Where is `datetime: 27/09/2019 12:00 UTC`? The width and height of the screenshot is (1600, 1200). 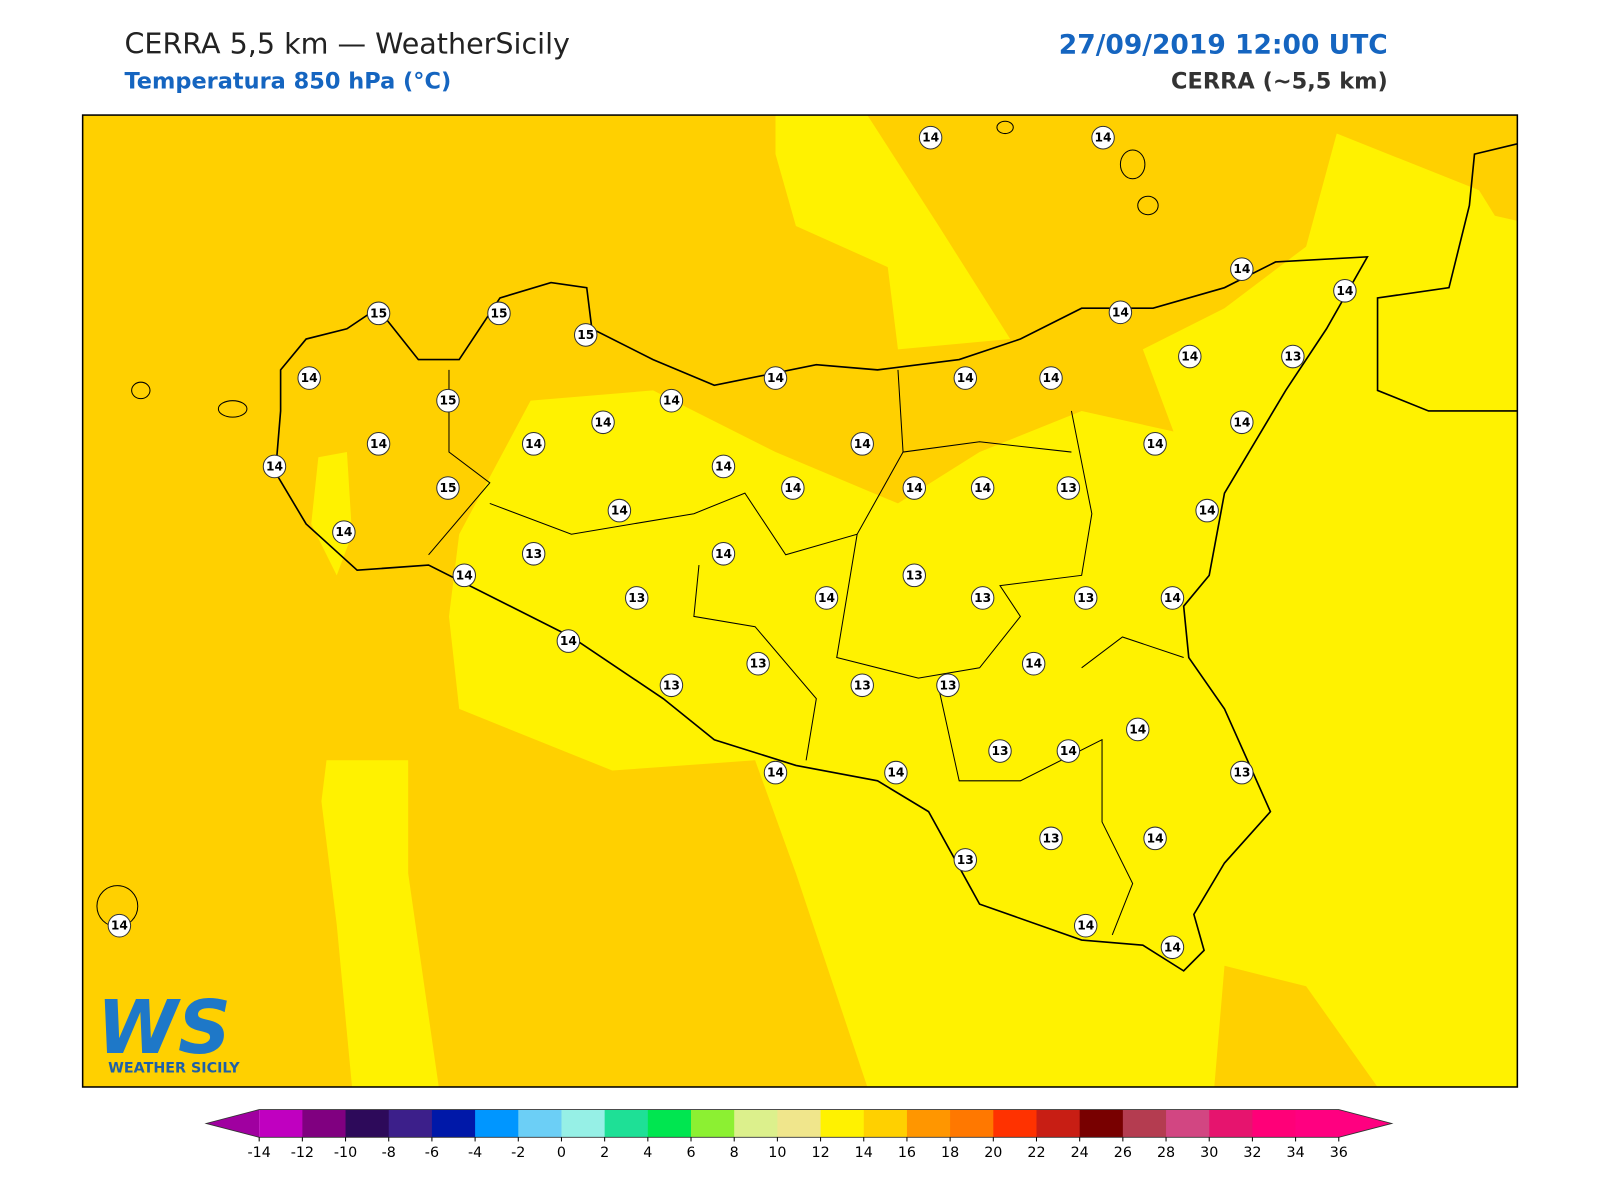
datetime: 27/09/2019 12:00 UTC is located at coordinates (1223, 44).